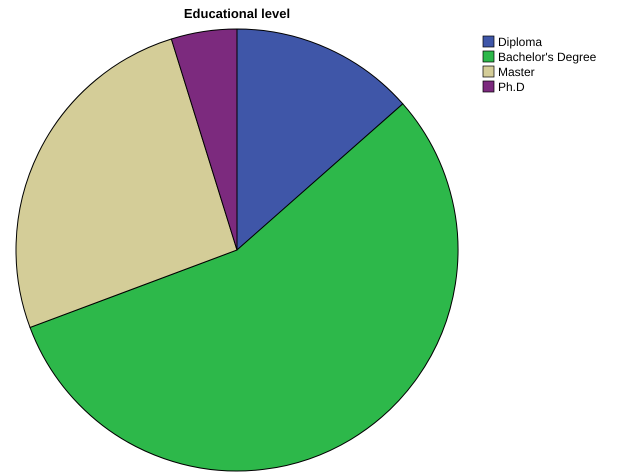 Image resolution: width=632 pixels, height=472 pixels. What do you see at coordinates (512, 87) in the screenshot?
I see `legend-label: Ph.D` at bounding box center [512, 87].